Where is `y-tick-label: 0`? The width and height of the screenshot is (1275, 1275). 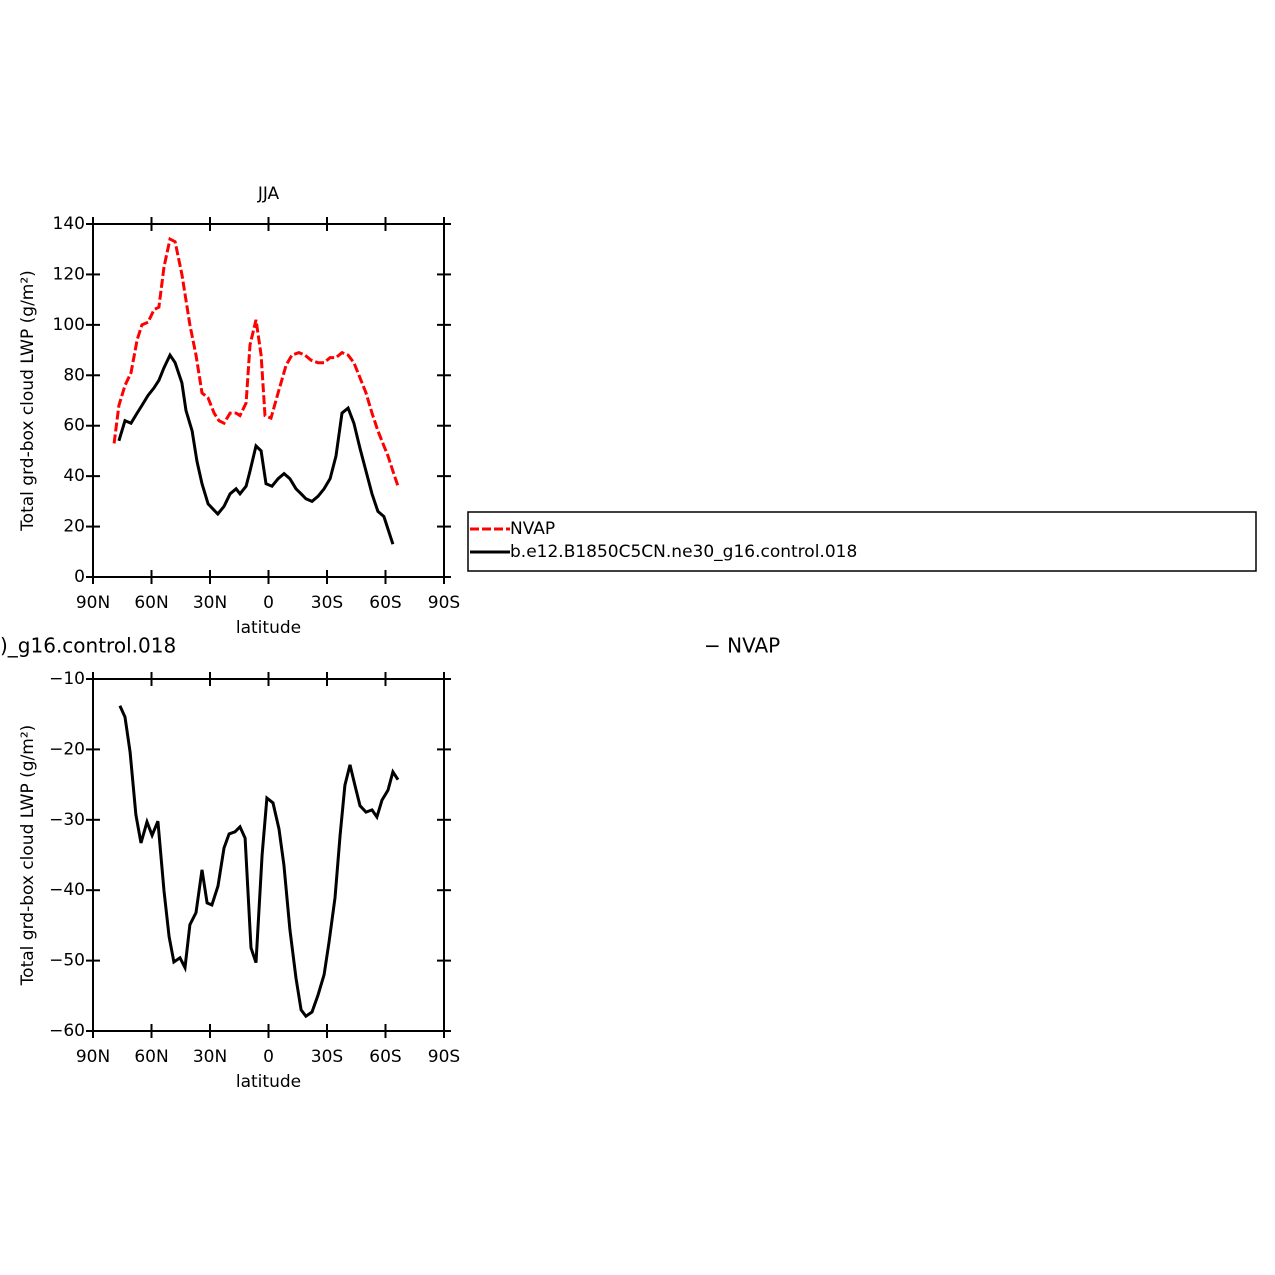
y-tick-label: 0 is located at coordinates (79, 577).